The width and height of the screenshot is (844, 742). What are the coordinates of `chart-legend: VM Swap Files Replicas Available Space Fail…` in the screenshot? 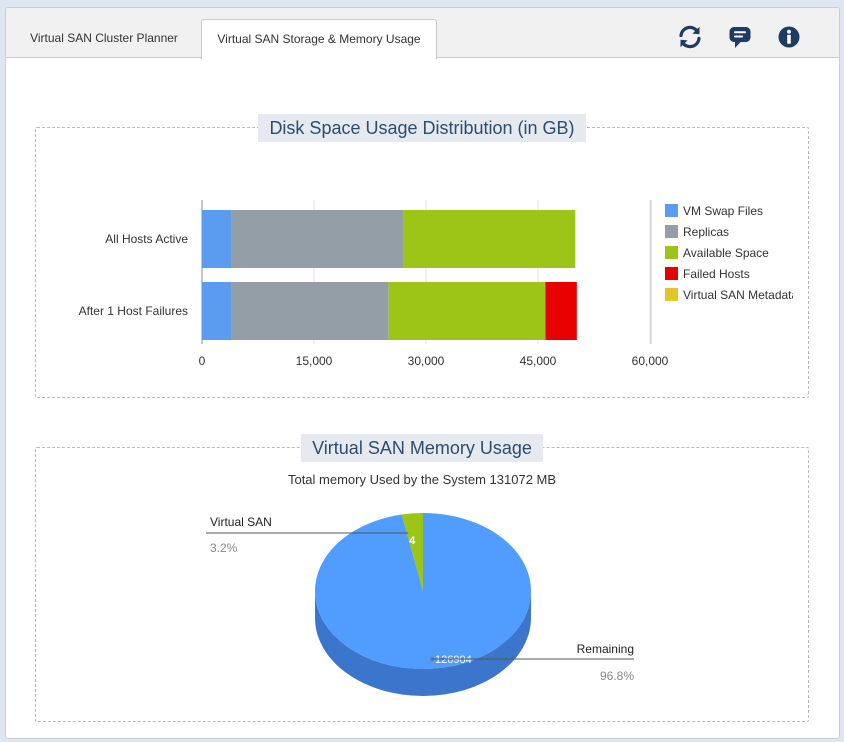 It's located at (731, 253).